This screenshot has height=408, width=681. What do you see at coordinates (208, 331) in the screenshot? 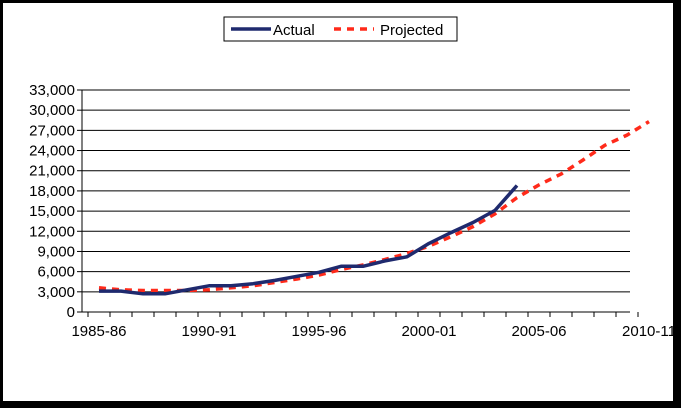
I see `x-tick-label: 1990-91` at bounding box center [208, 331].